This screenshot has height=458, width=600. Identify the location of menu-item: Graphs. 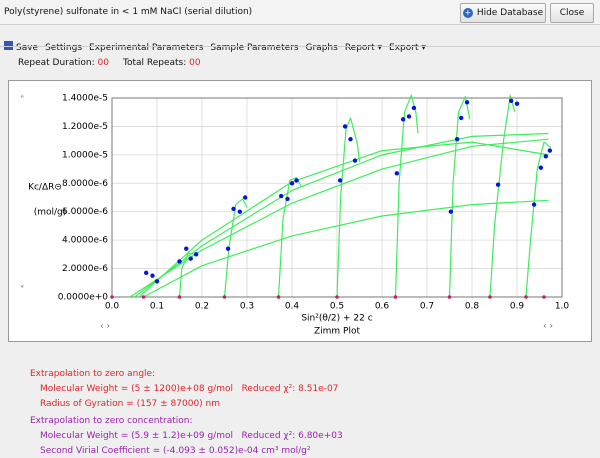
(321, 48).